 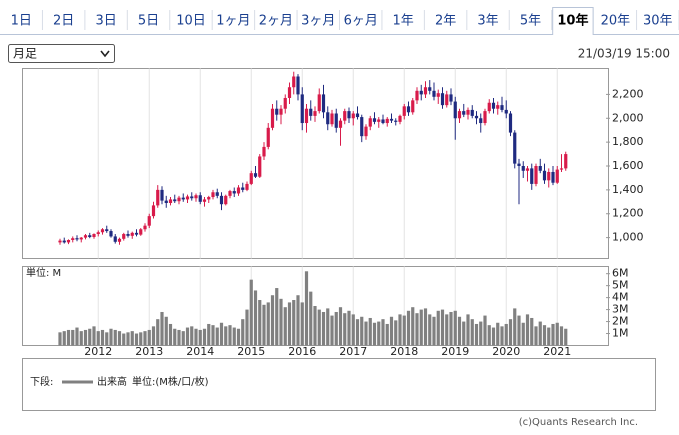 I want to click on select-box, so click(x=61, y=53).